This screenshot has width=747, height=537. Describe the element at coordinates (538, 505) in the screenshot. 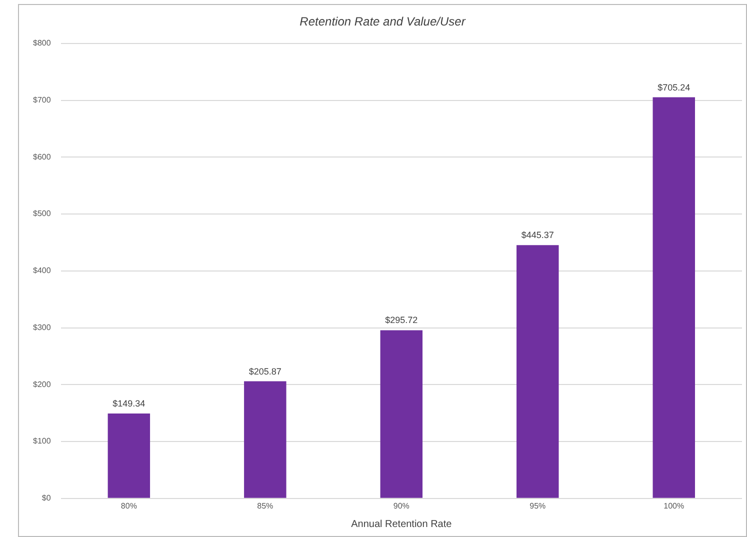

I see `x-tick-label: 95%` at that location.